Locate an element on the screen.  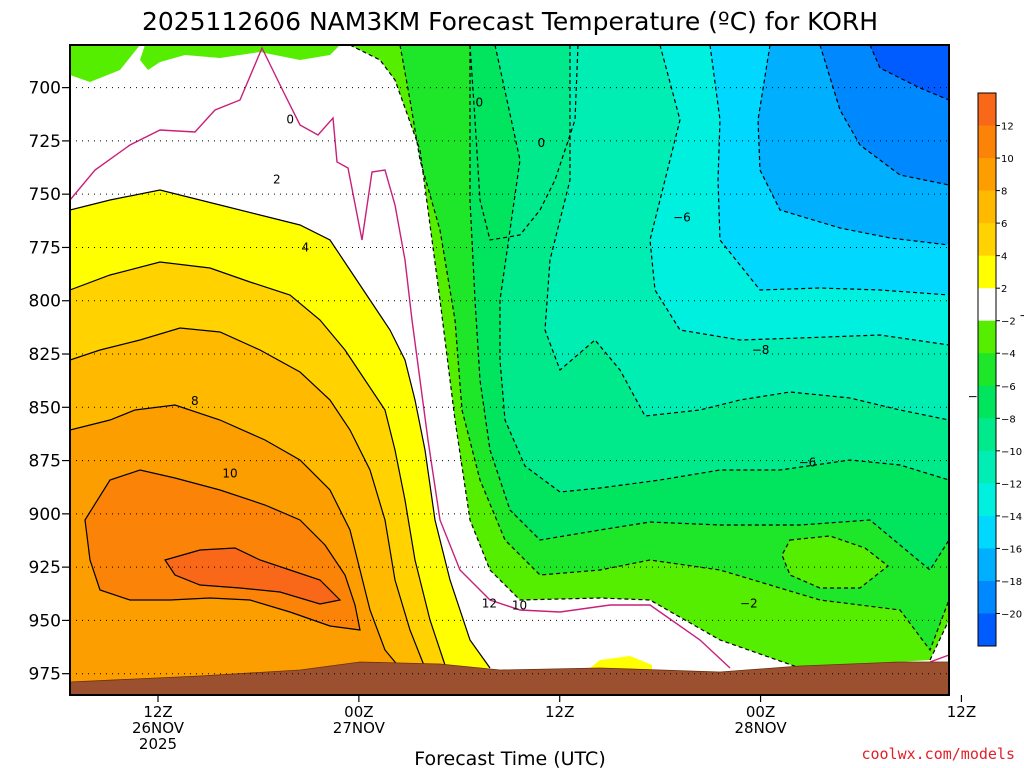
y-tick-label: 875 is located at coordinates (45, 462).